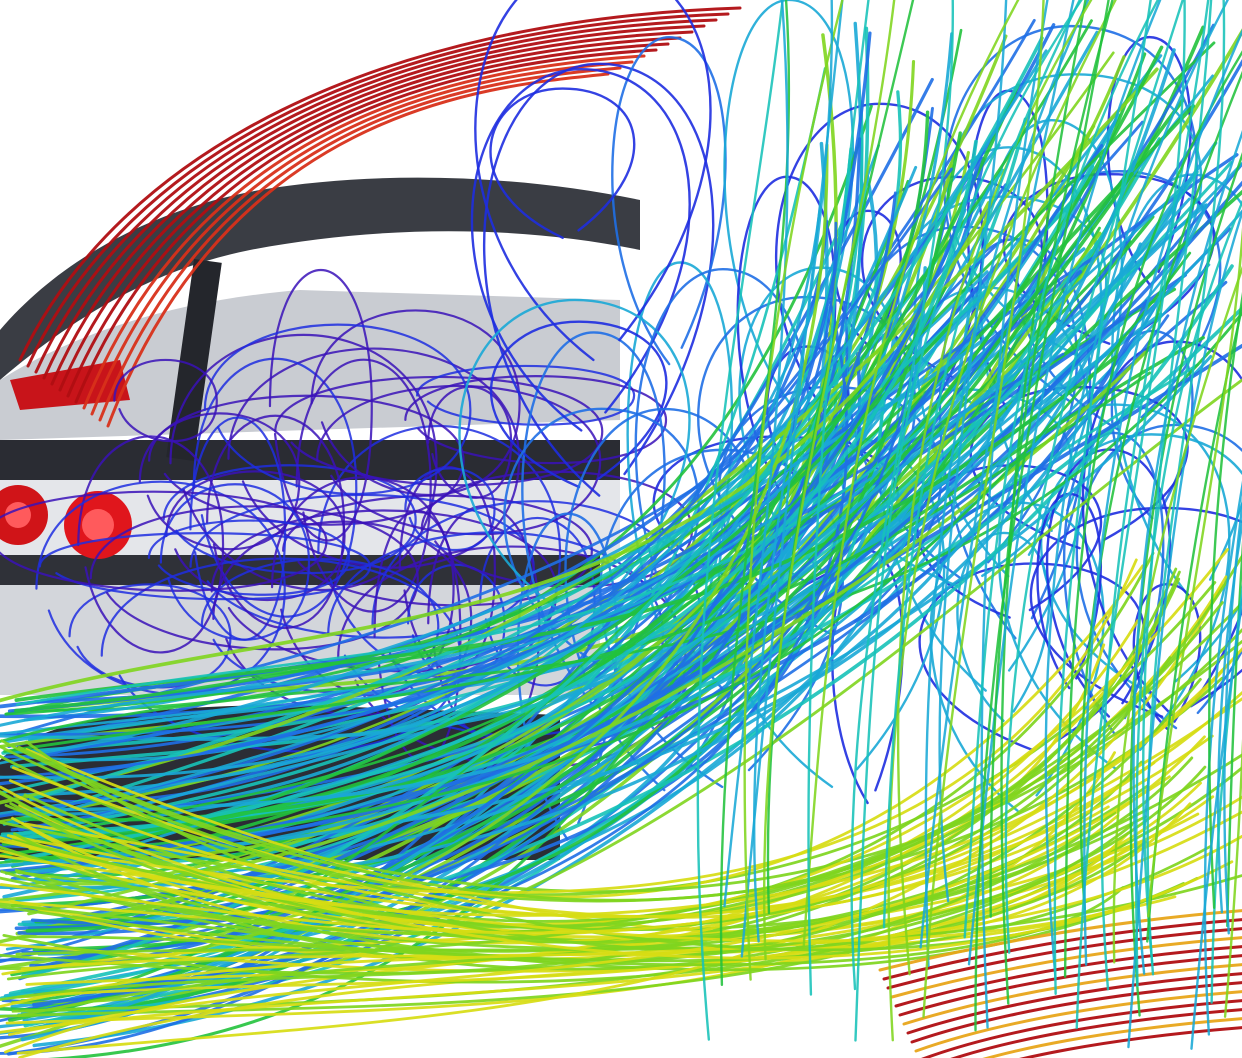  Describe the element at coordinates (98, 525) in the screenshot. I see `wheel-hub-right-inner` at that location.